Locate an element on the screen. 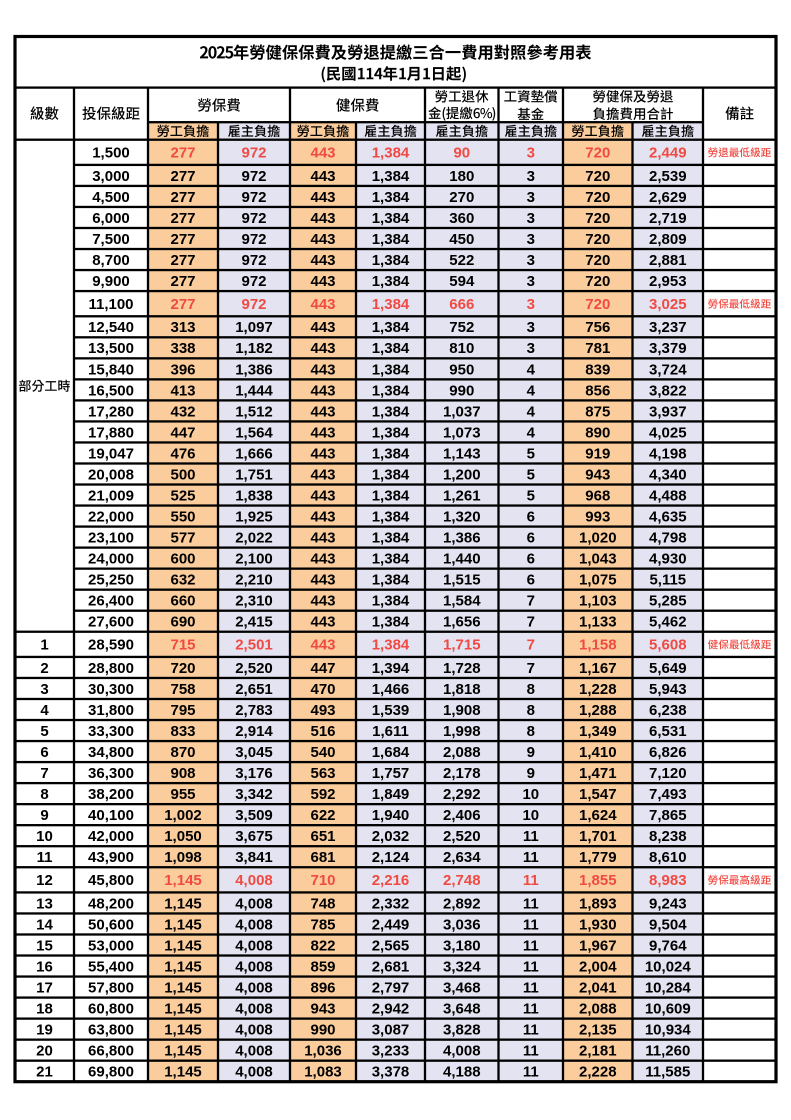 This screenshot has width=791, height=1120. svg-text: 785 is located at coordinates (322, 924).